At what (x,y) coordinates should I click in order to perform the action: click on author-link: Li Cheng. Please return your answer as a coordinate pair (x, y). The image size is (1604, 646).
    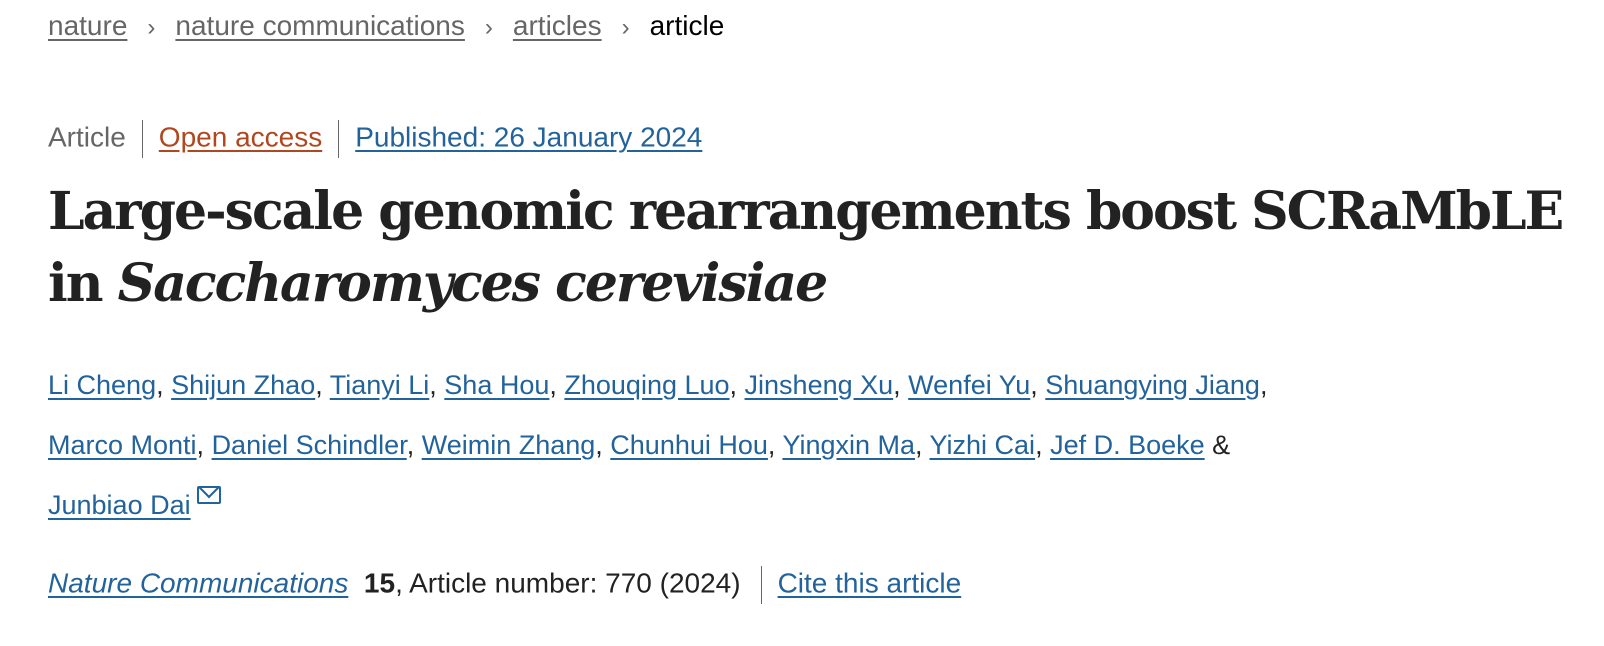
    Looking at the image, I should click on (102, 385).